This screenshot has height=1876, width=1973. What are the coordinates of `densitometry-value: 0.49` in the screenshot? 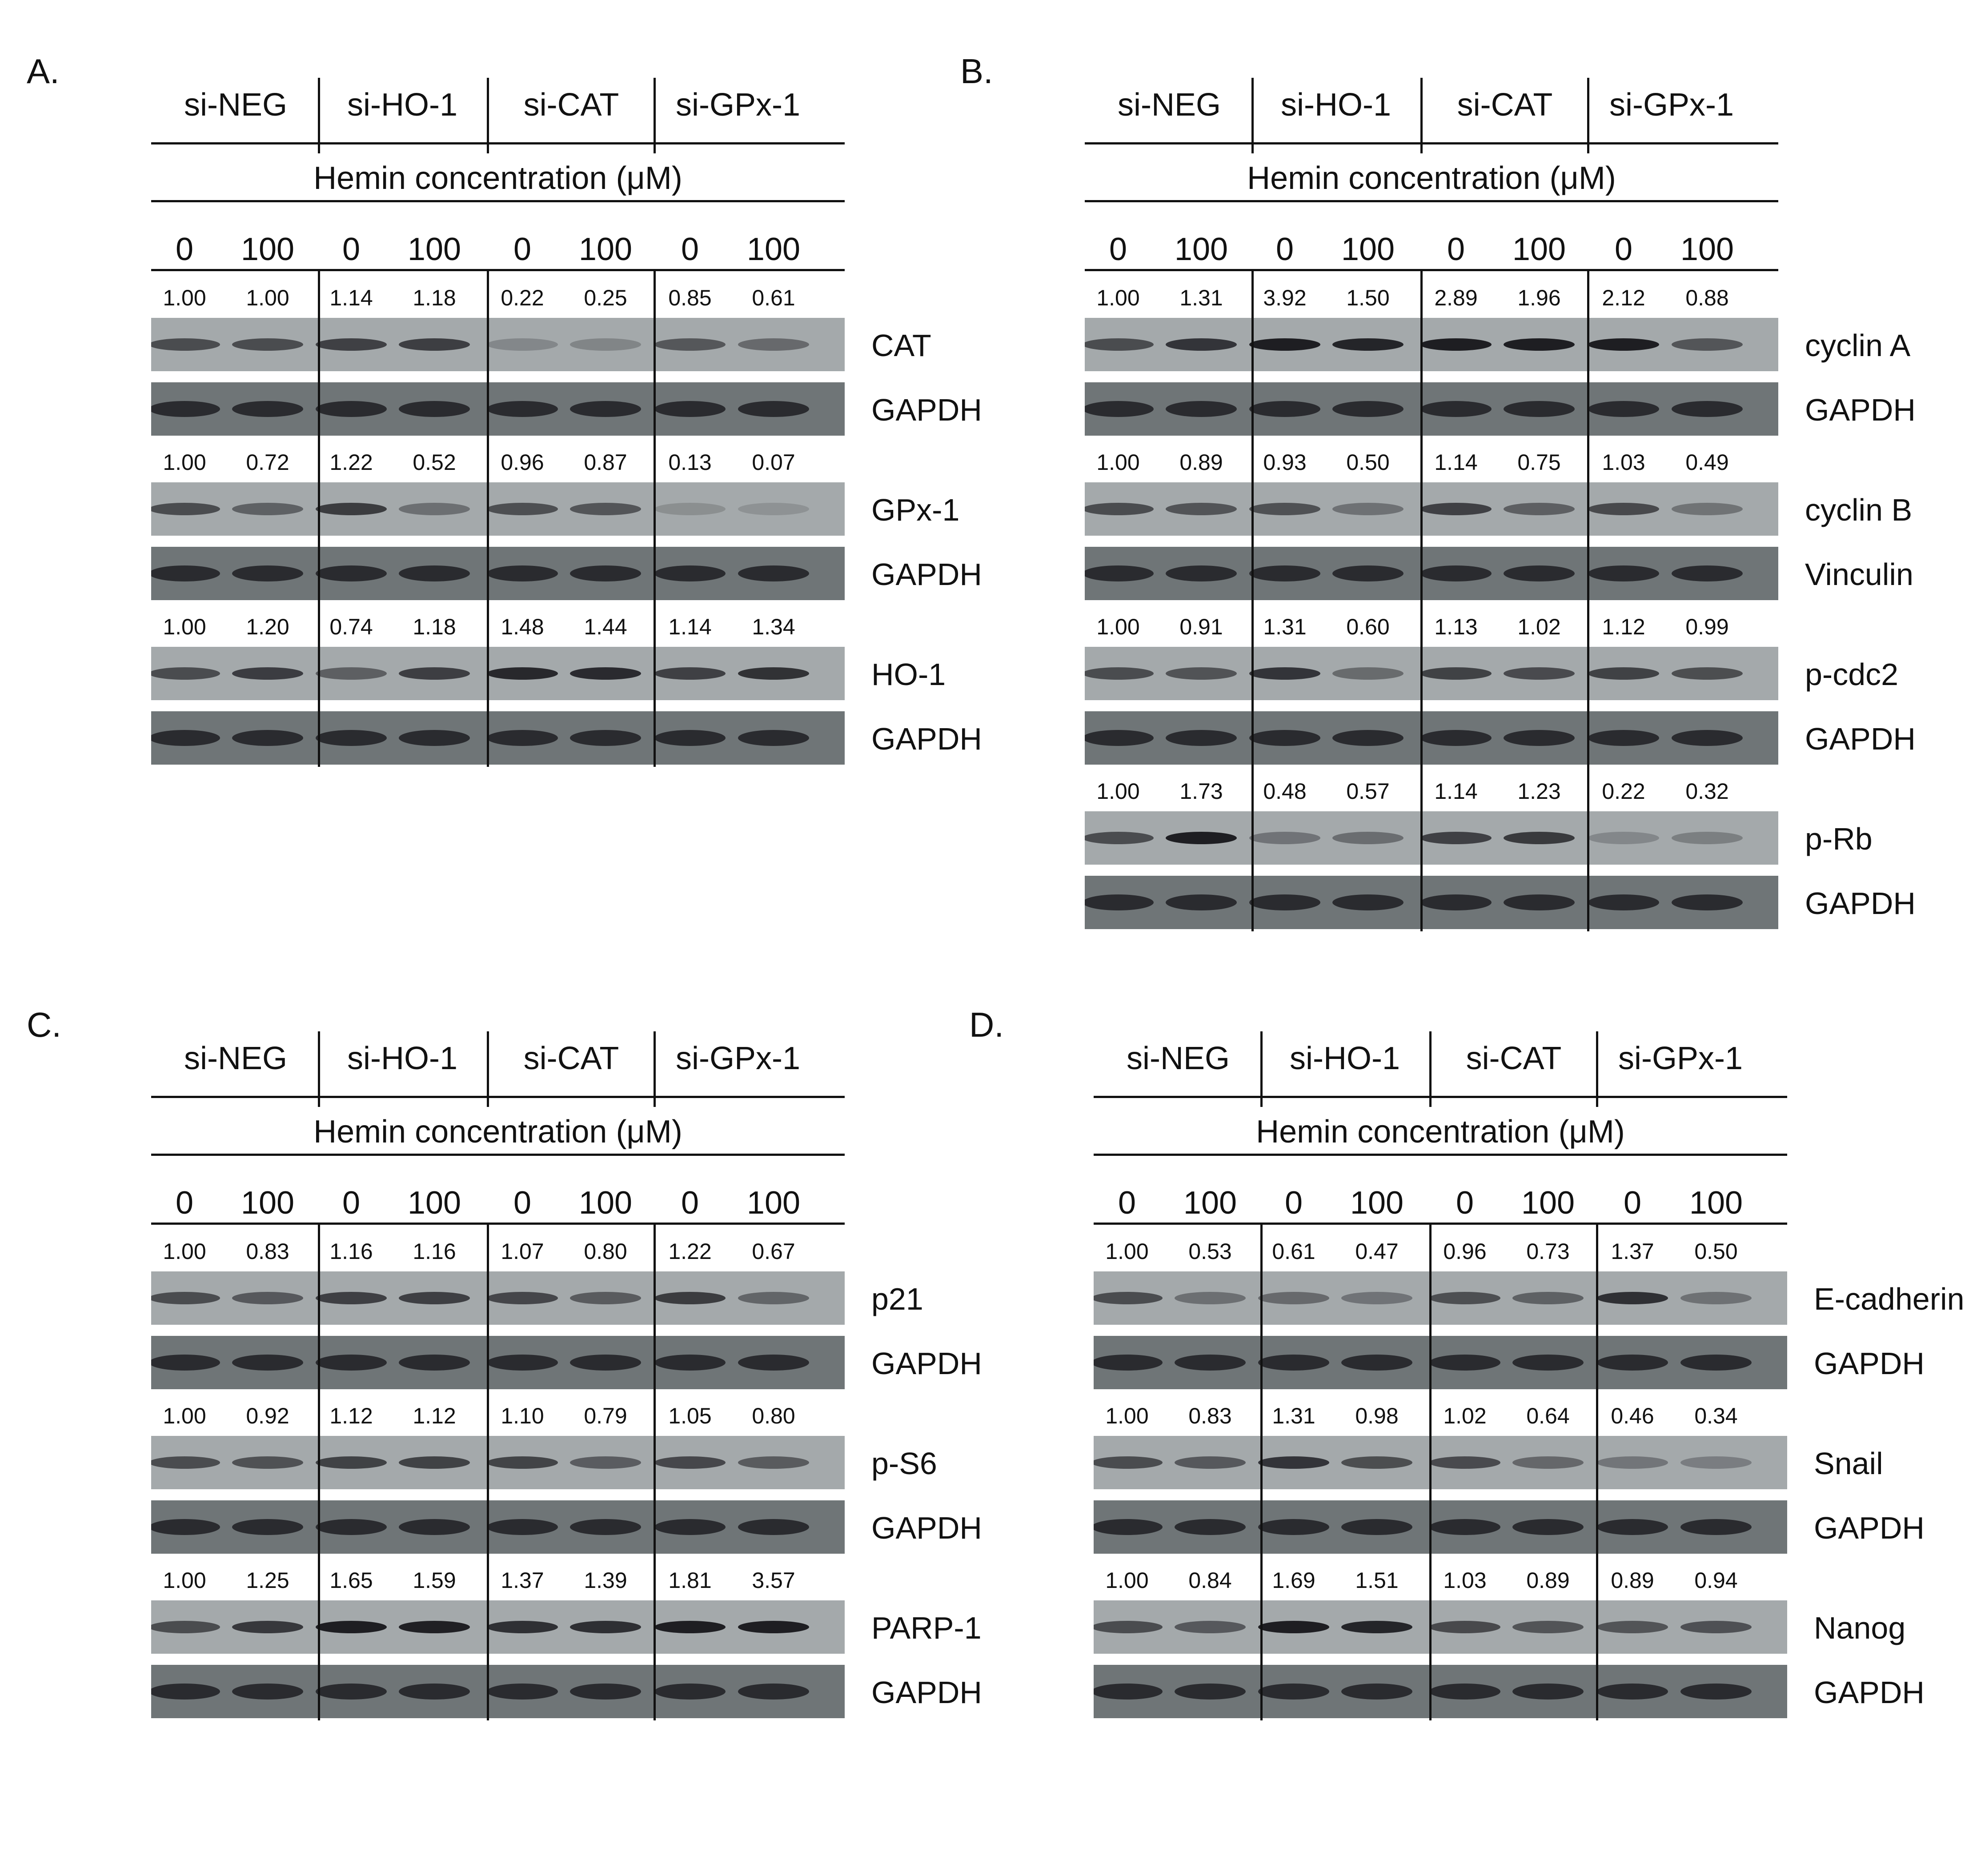 It's located at (1707, 462).